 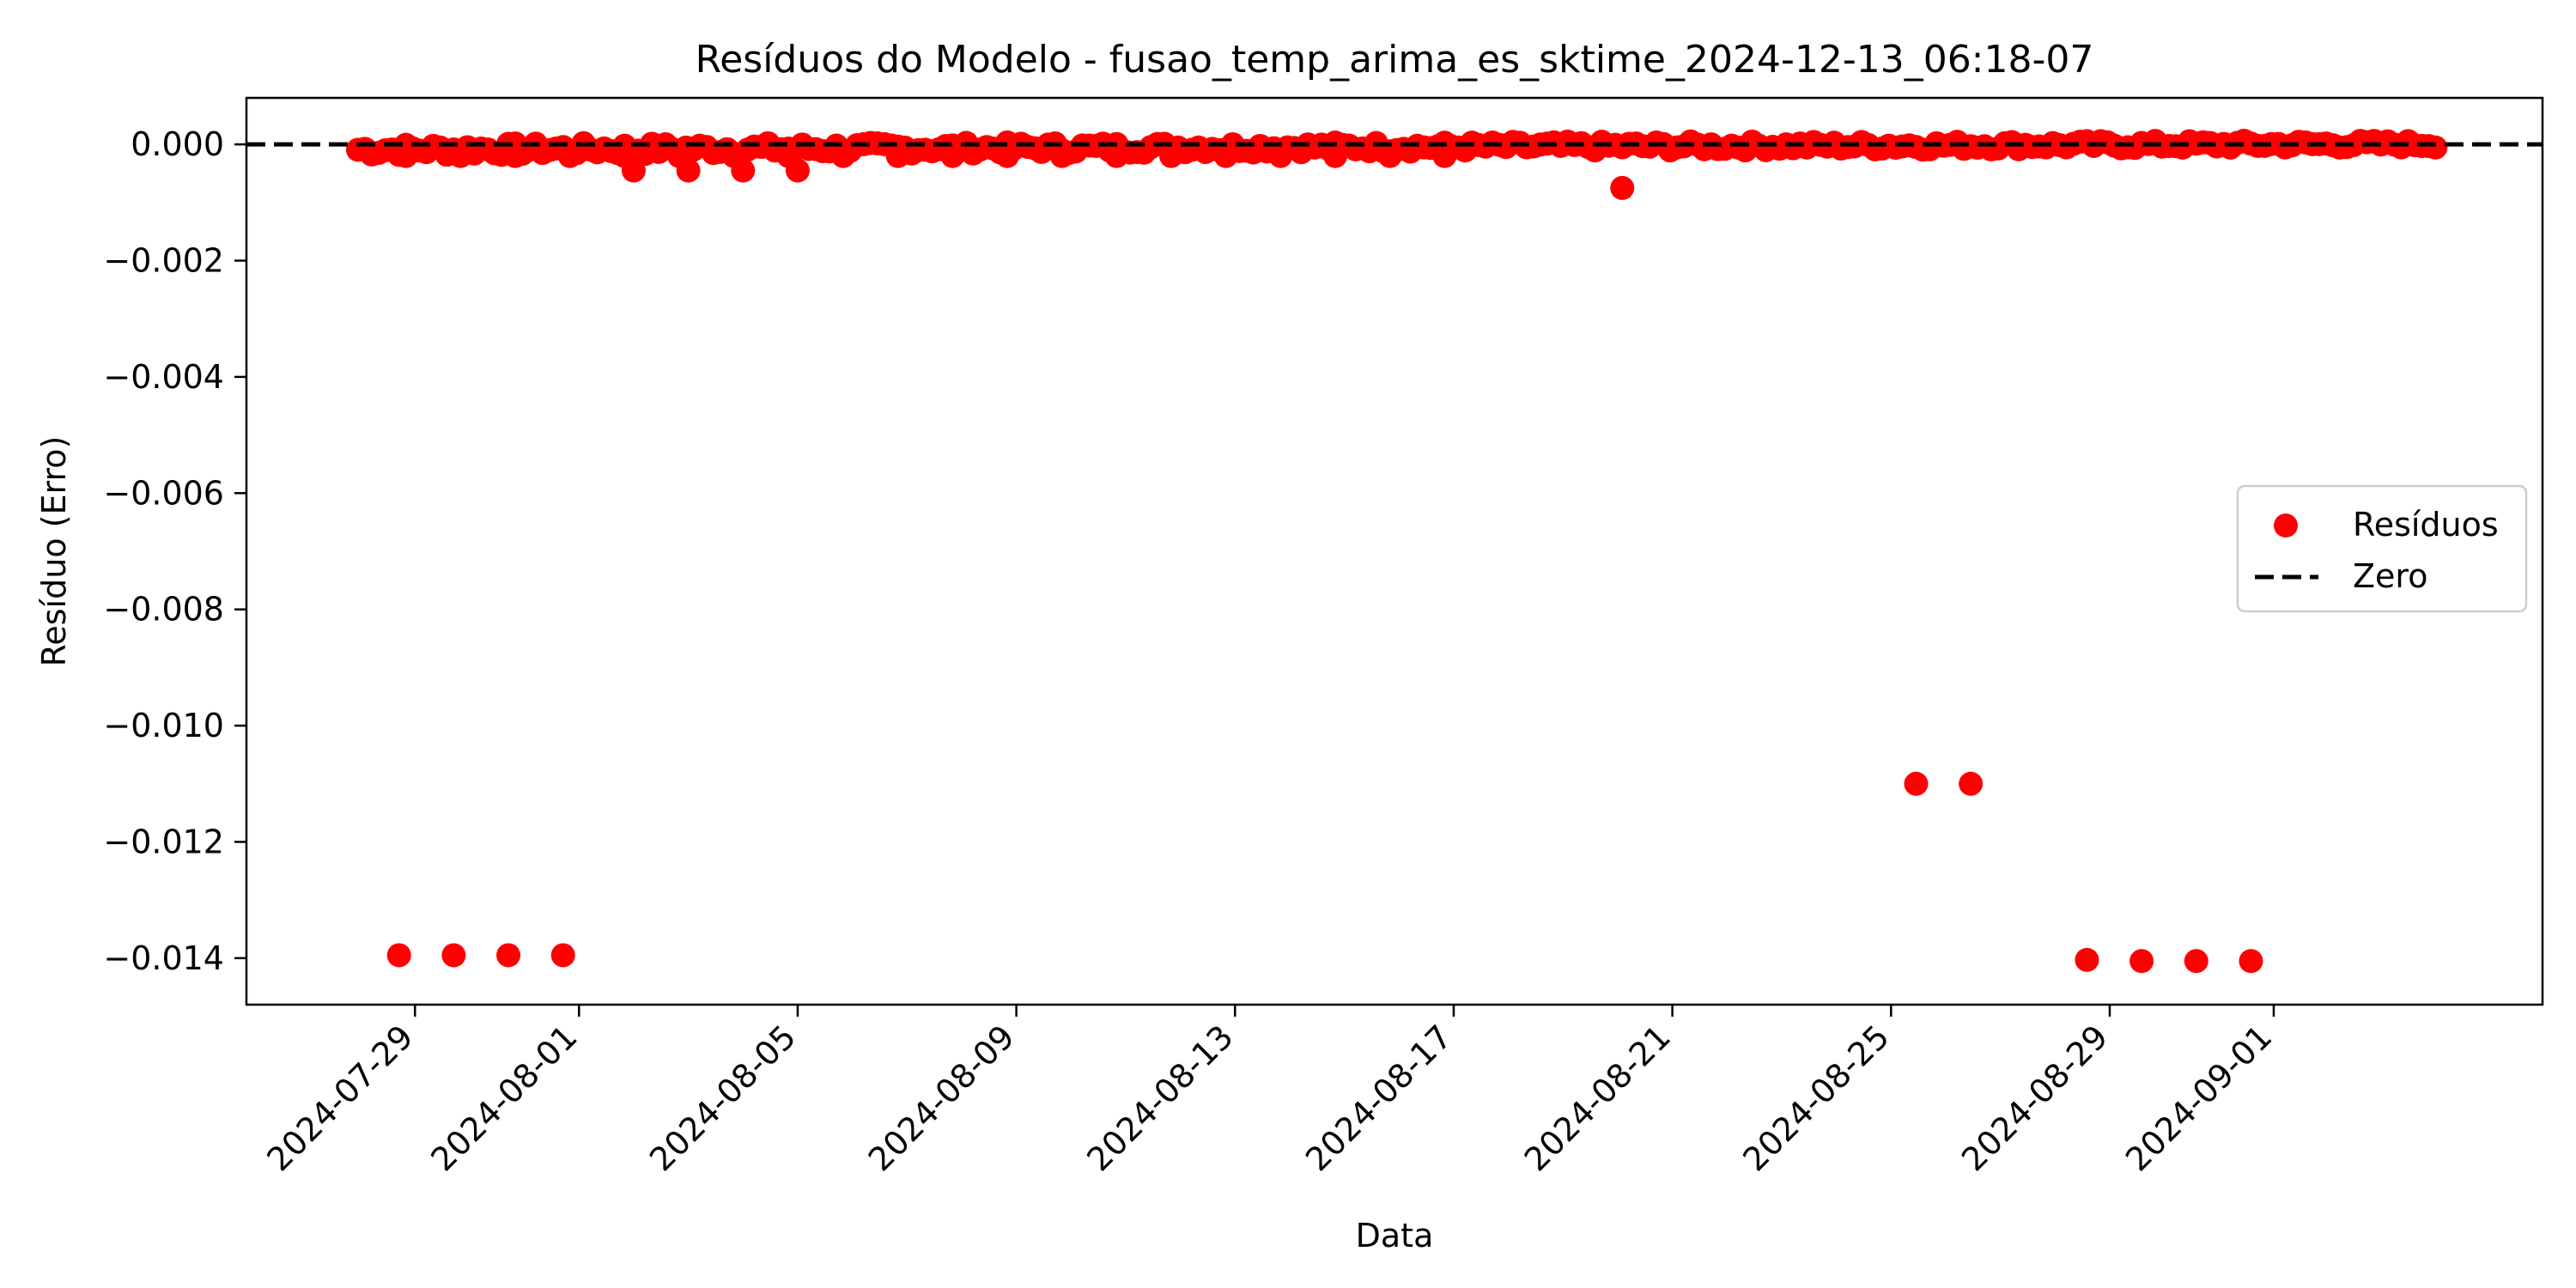 I want to click on x-tick-label-2: 2024-08-05, so click(x=722, y=1098).